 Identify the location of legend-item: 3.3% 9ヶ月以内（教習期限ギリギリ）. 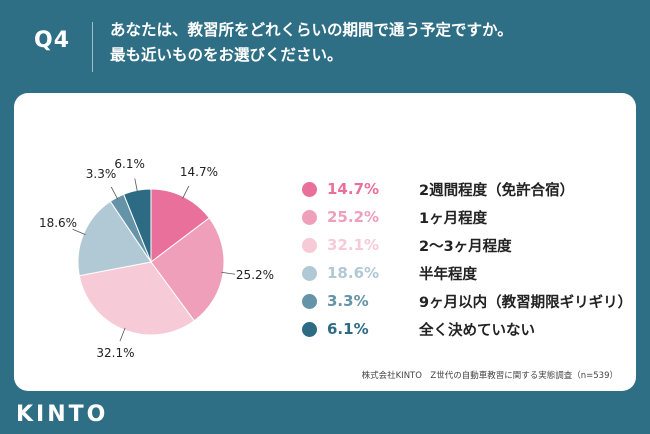
(467, 301).